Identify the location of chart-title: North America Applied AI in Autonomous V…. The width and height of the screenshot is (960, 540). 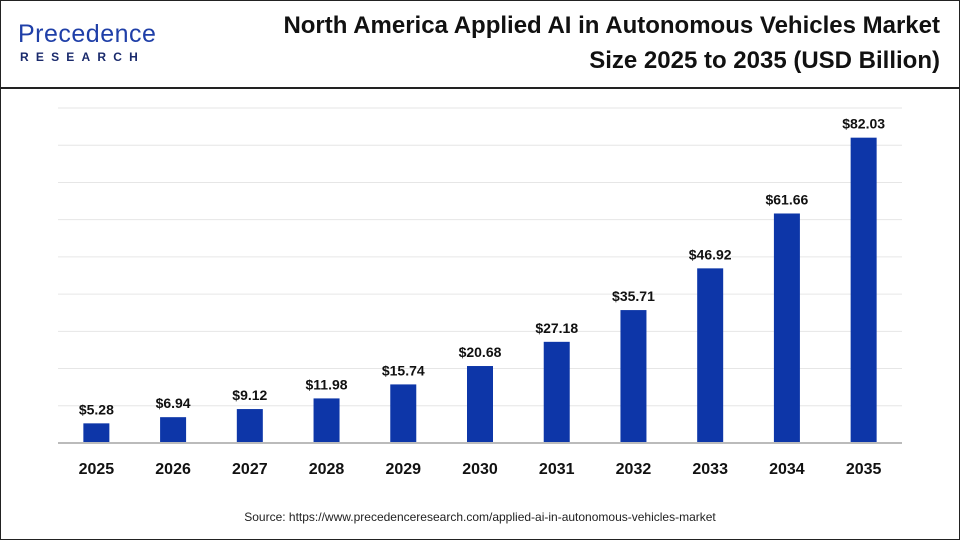
(565, 43).